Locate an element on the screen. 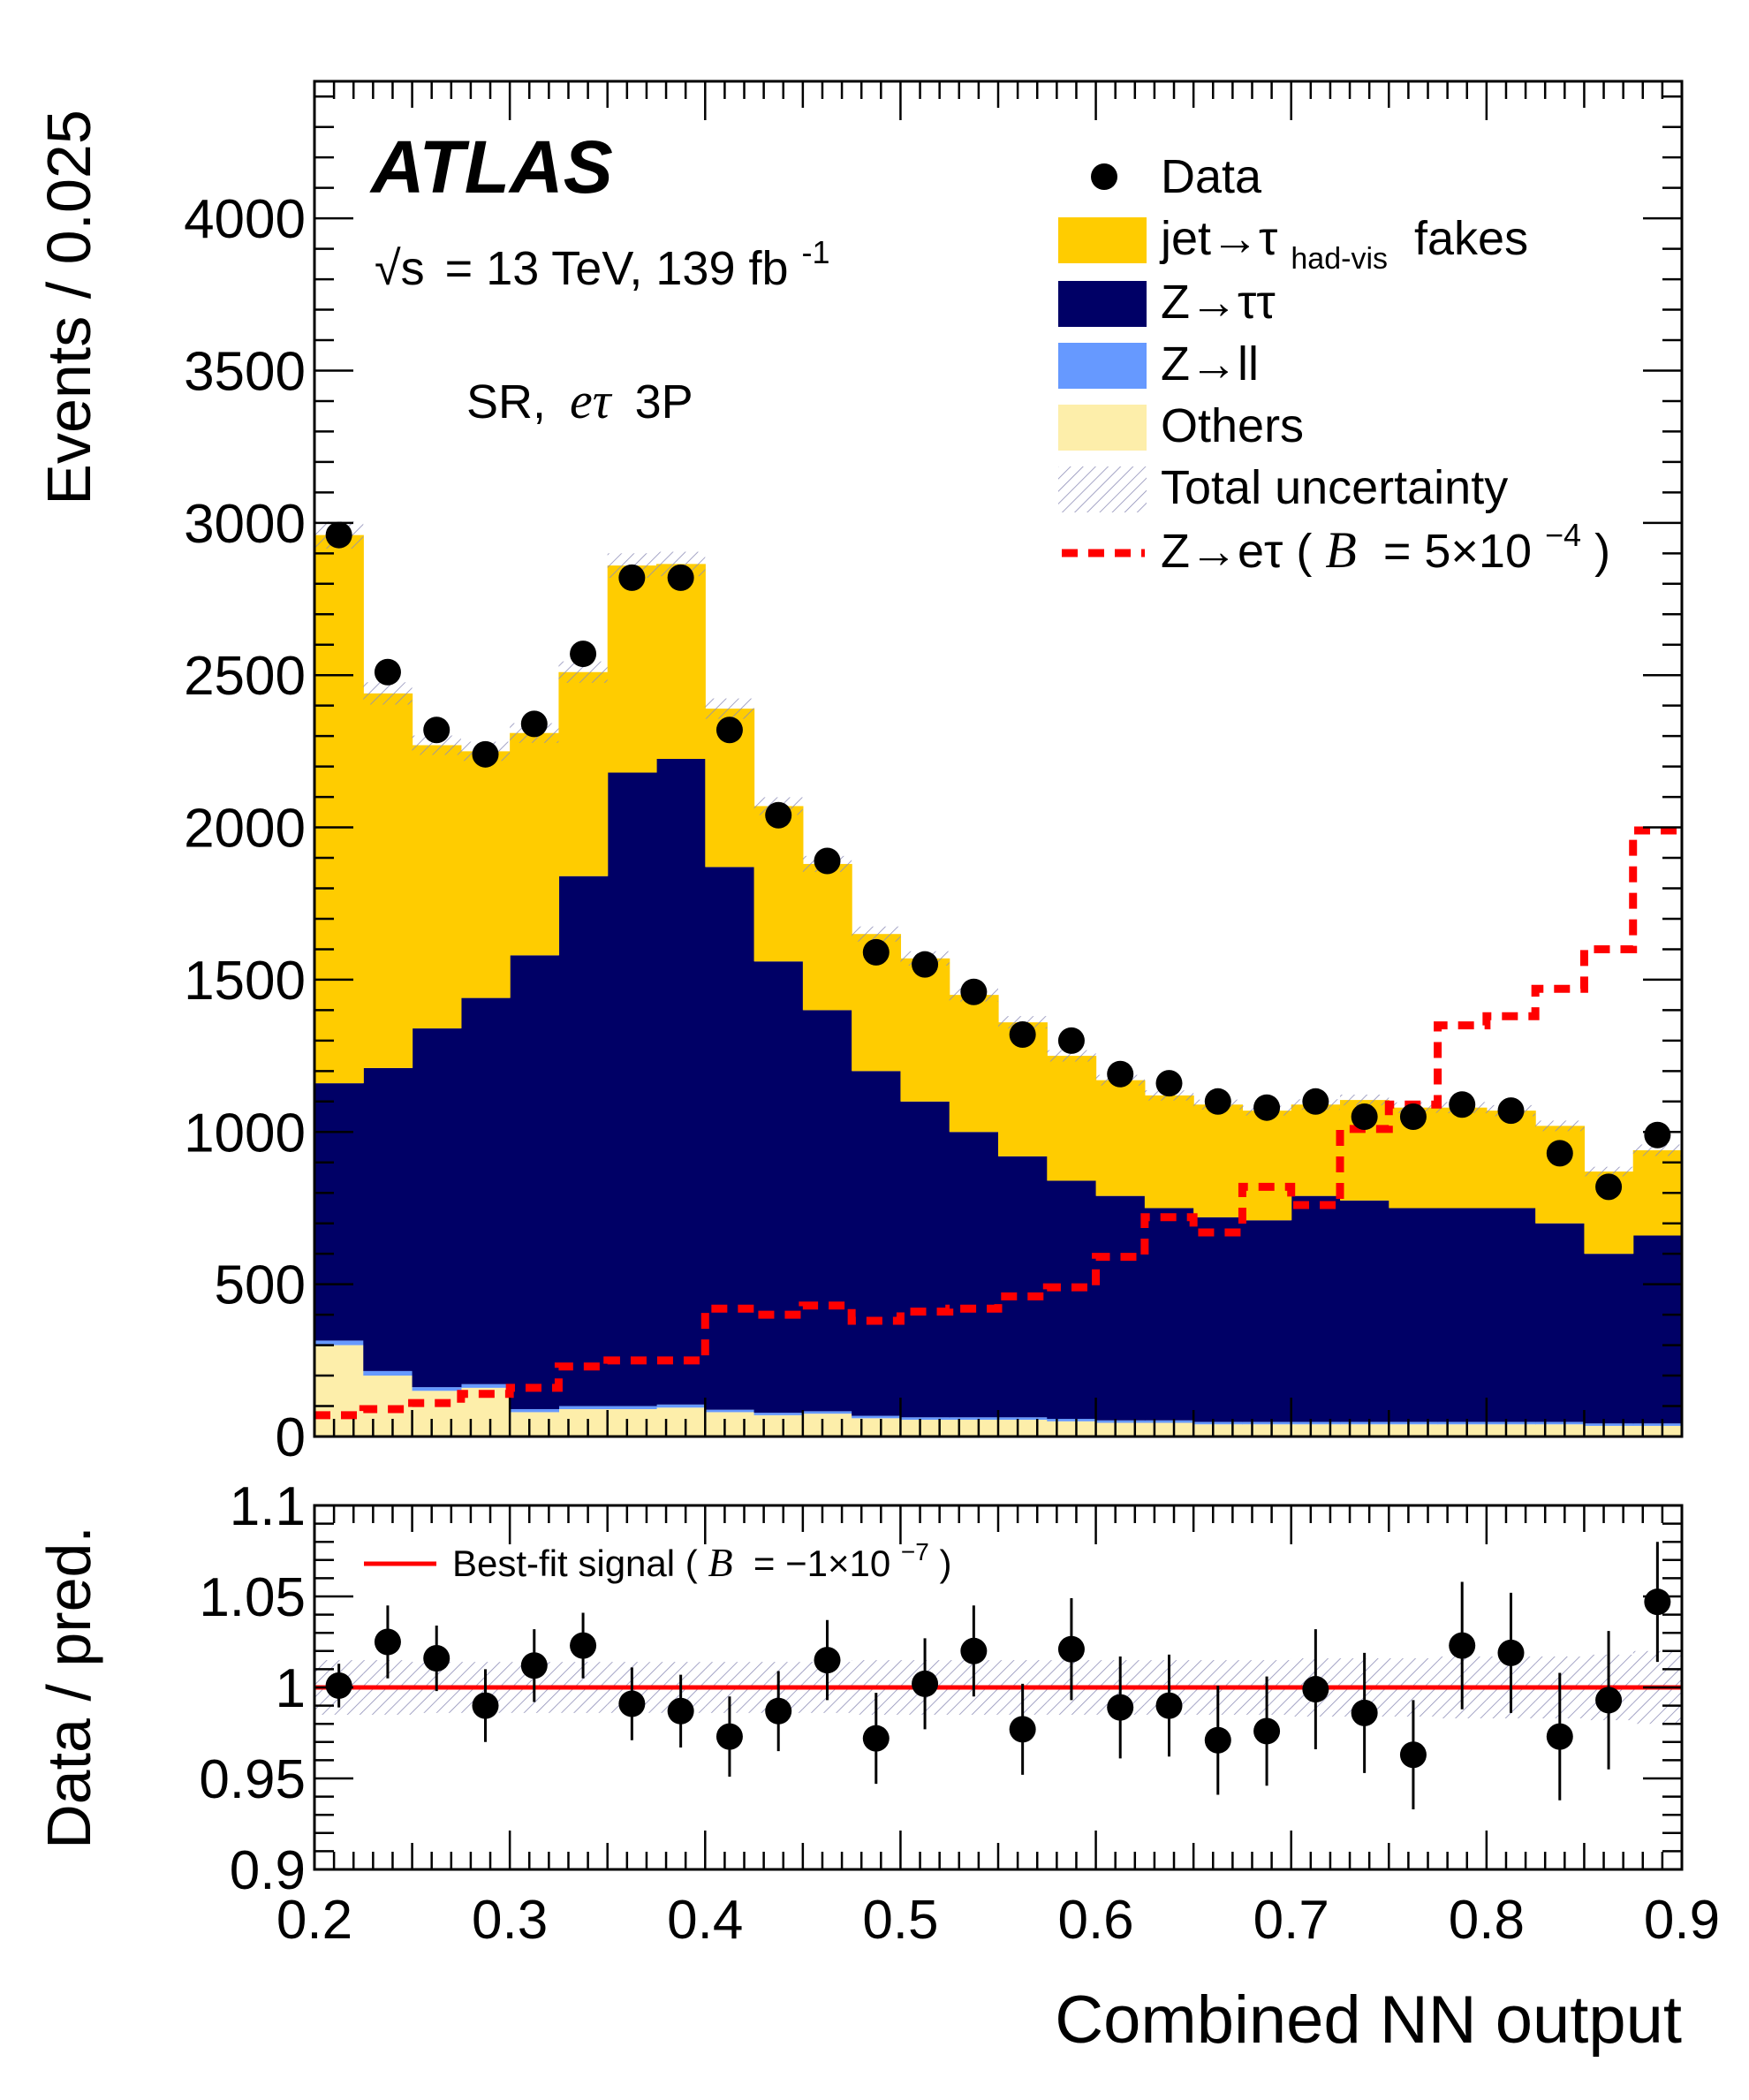 The height and width of the screenshot is (2100, 1749). x-axis-title: Combined NN output is located at coordinates (1368, 2020).